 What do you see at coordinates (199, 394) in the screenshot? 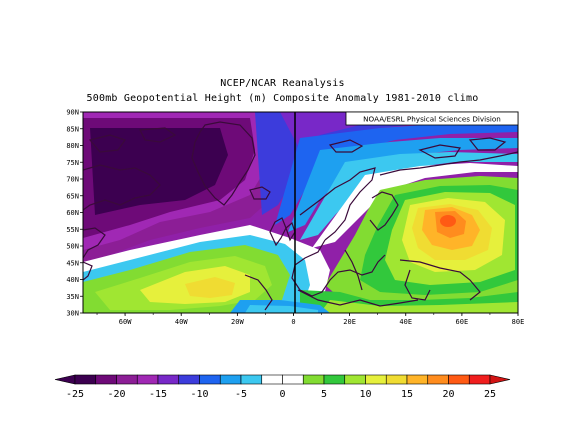
I see `colorbar-label: -10` at bounding box center [199, 394].